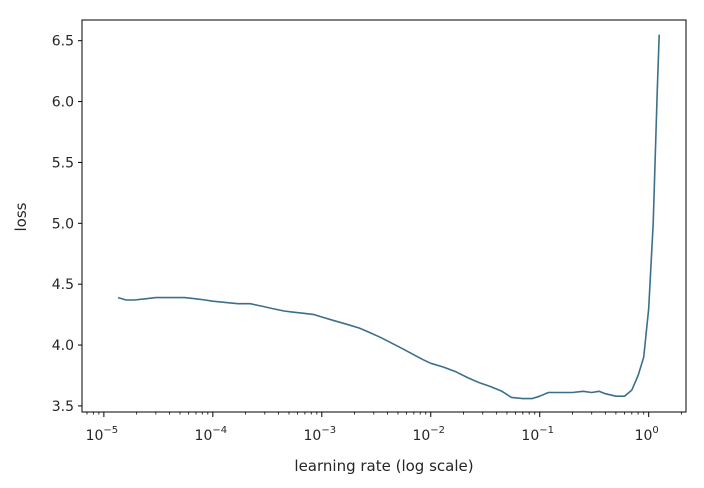  I want to click on y-tick-label: 3.5, so click(63, 407).